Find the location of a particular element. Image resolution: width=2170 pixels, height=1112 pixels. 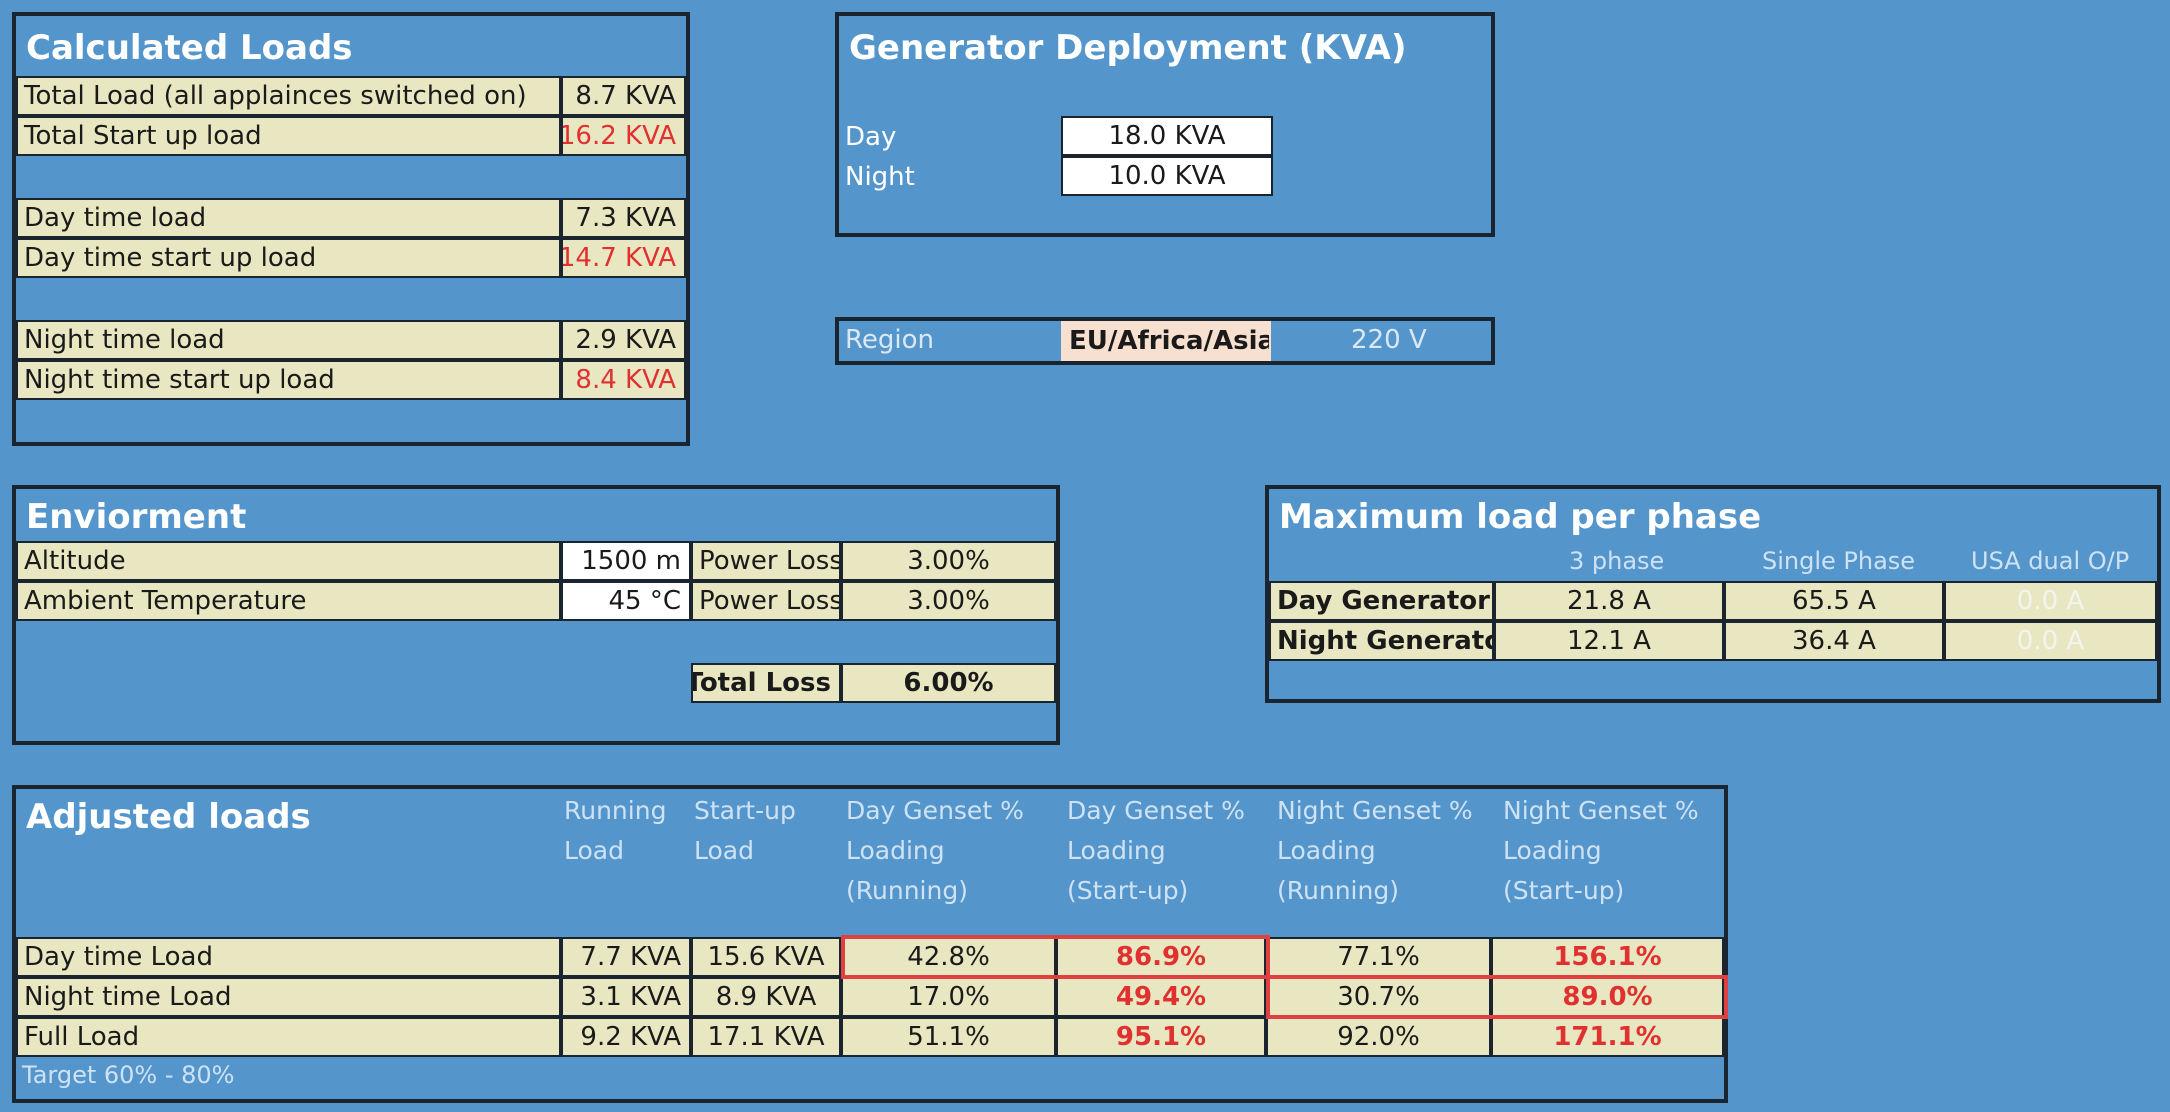

header-day-running: Day Genset % Loading (Running) is located at coordinates (935, 850).